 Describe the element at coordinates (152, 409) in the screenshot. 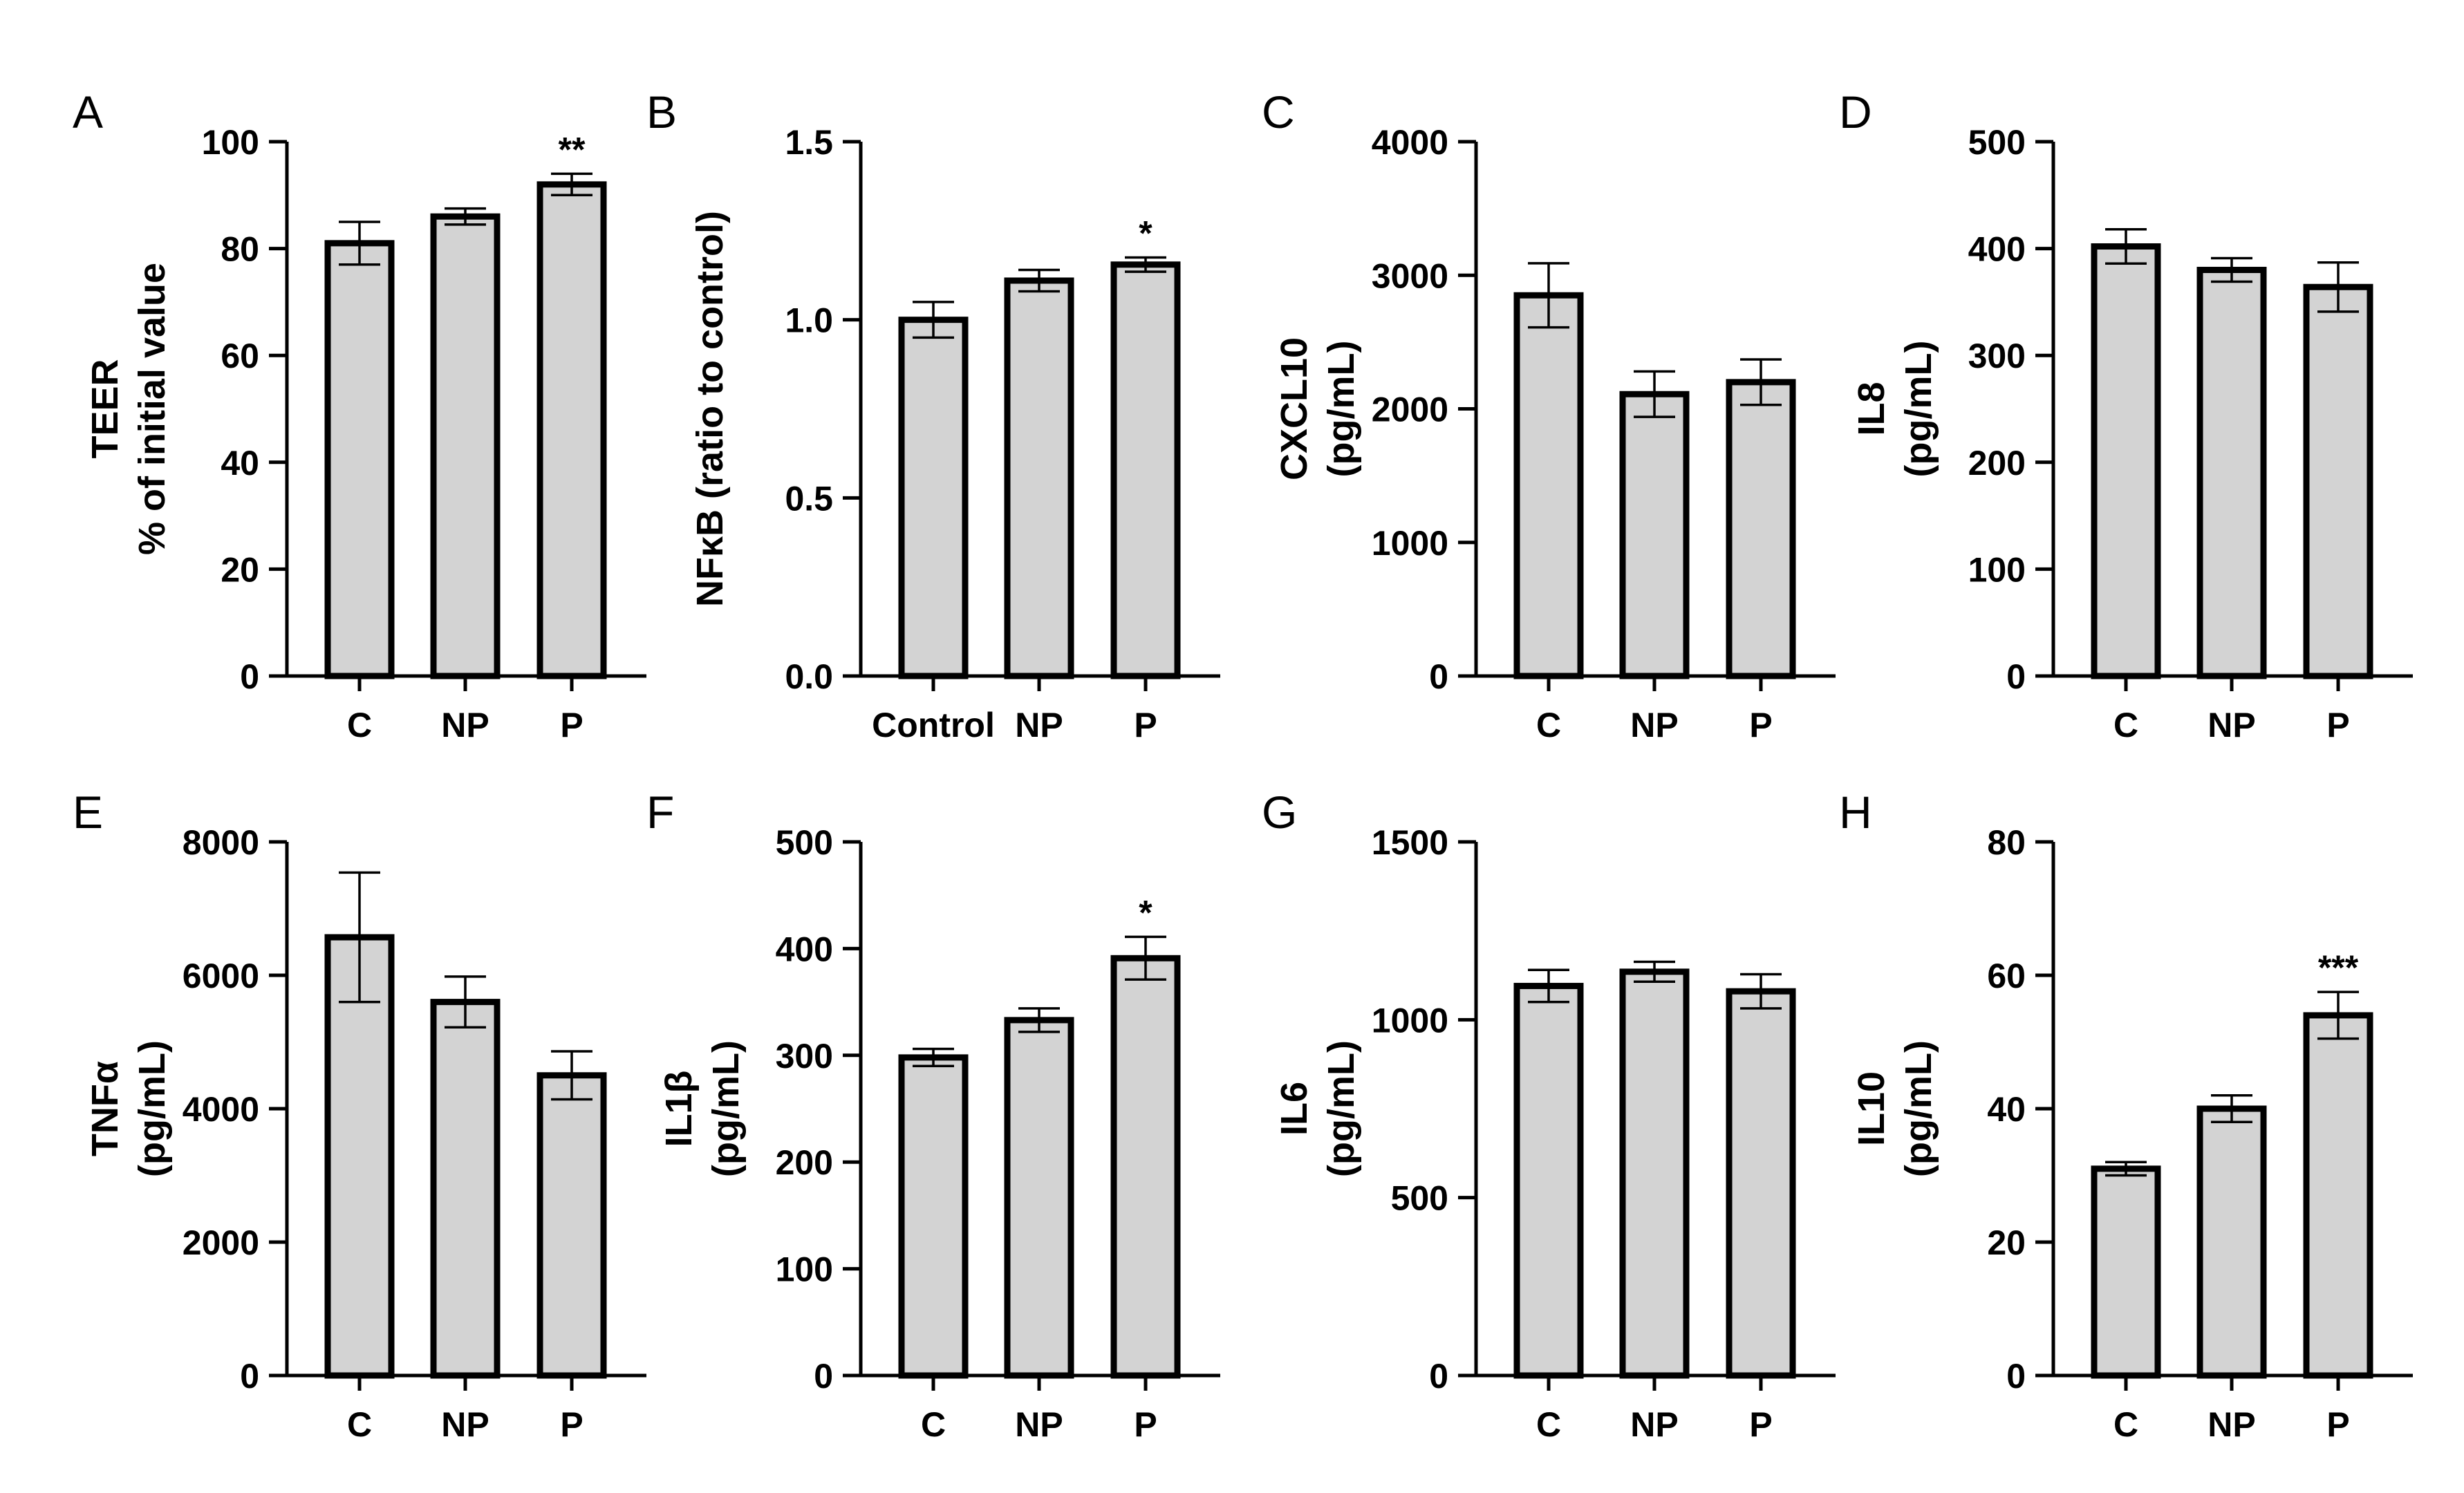

I see `y-axis-label: % of initial value` at that location.